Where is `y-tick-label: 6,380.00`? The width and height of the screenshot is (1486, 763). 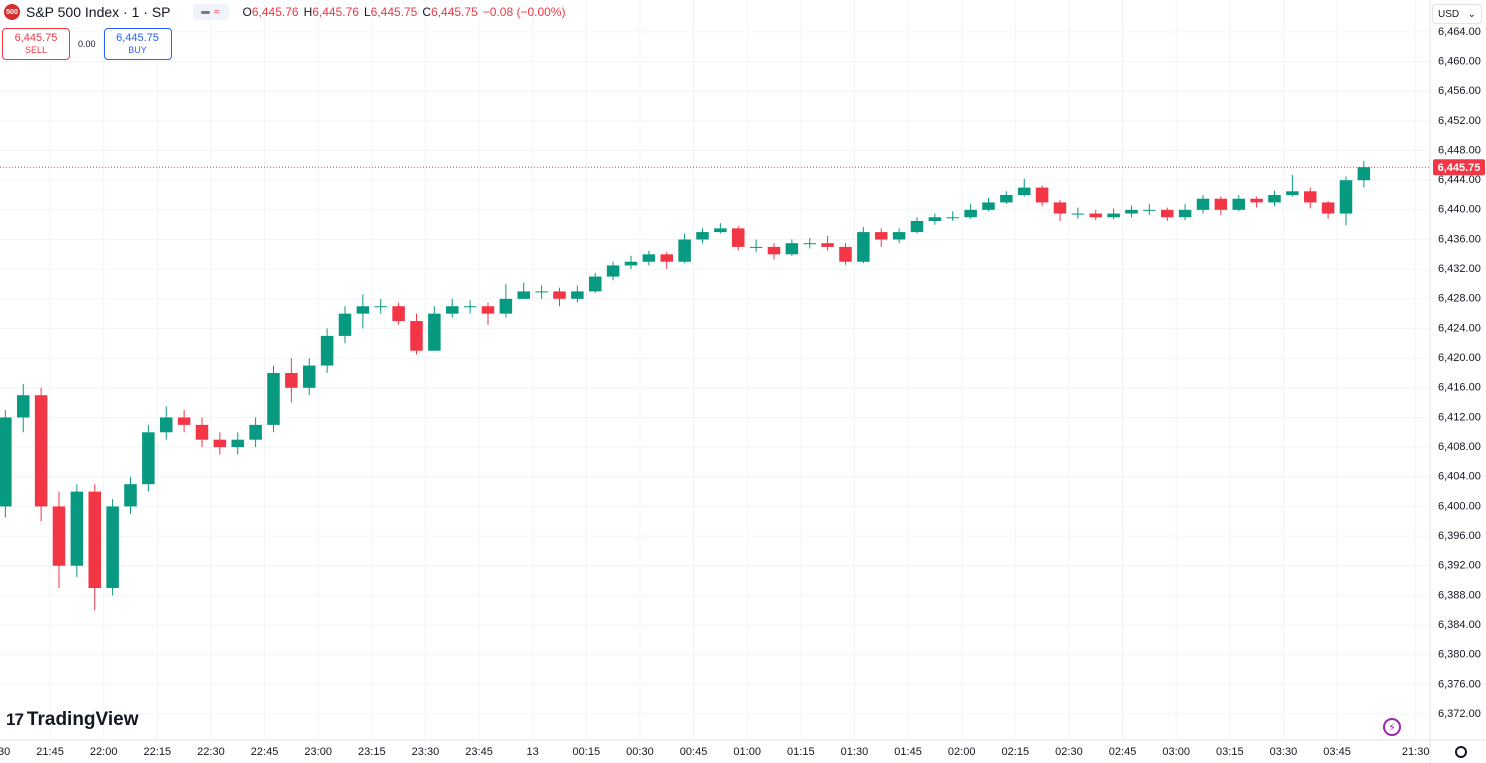
y-tick-label: 6,380.00 is located at coordinates (1459, 655).